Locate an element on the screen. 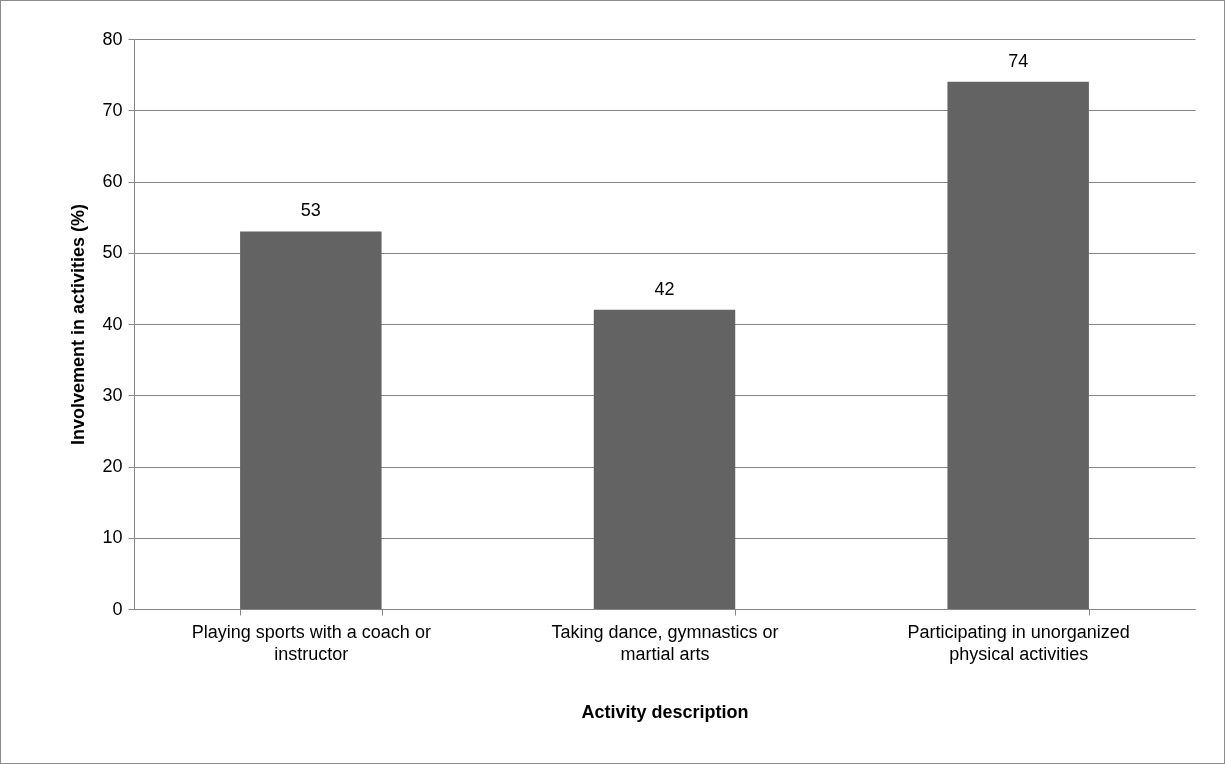 Image resolution: width=1225 pixels, height=764 pixels. data-label: 53 is located at coordinates (310, 210).